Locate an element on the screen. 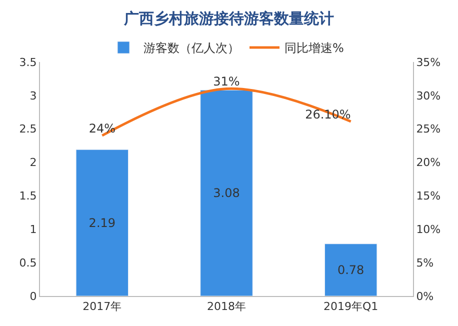  y2-tick-label: 15% is located at coordinates (428, 196).